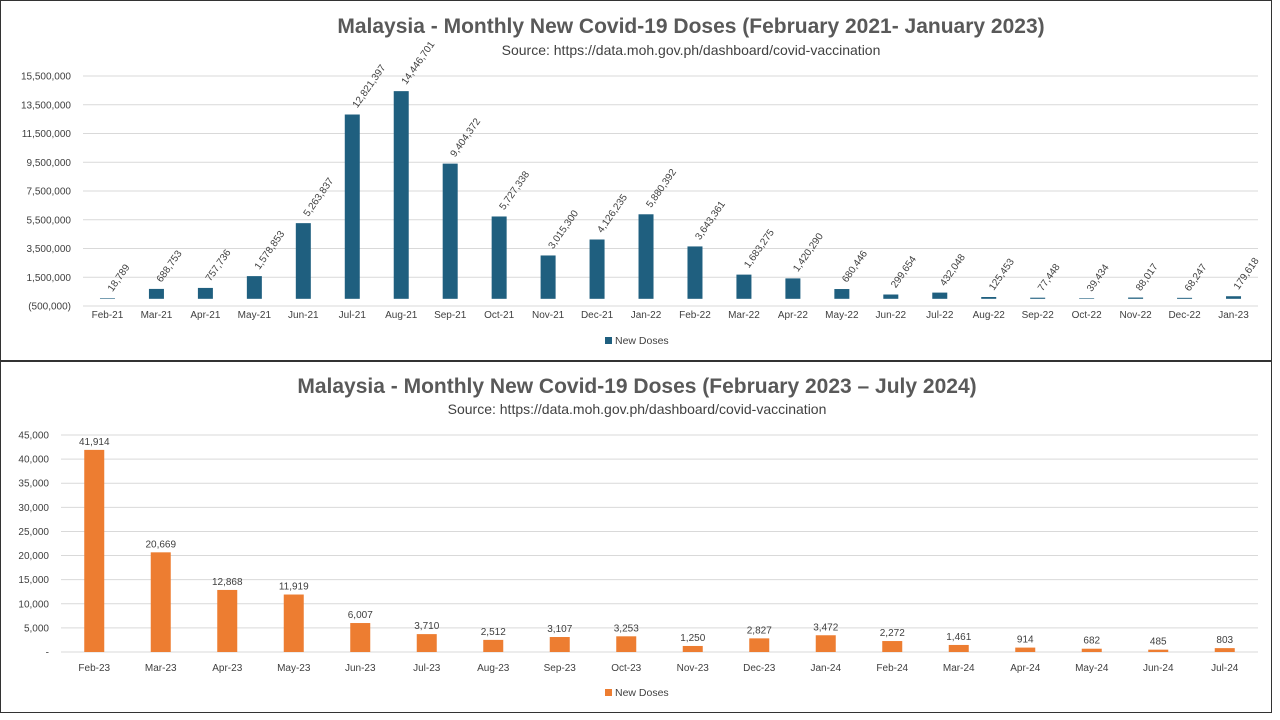 Image resolution: width=1280 pixels, height=720 pixels. I want to click on data-label: 9,404,372, so click(466, 137).